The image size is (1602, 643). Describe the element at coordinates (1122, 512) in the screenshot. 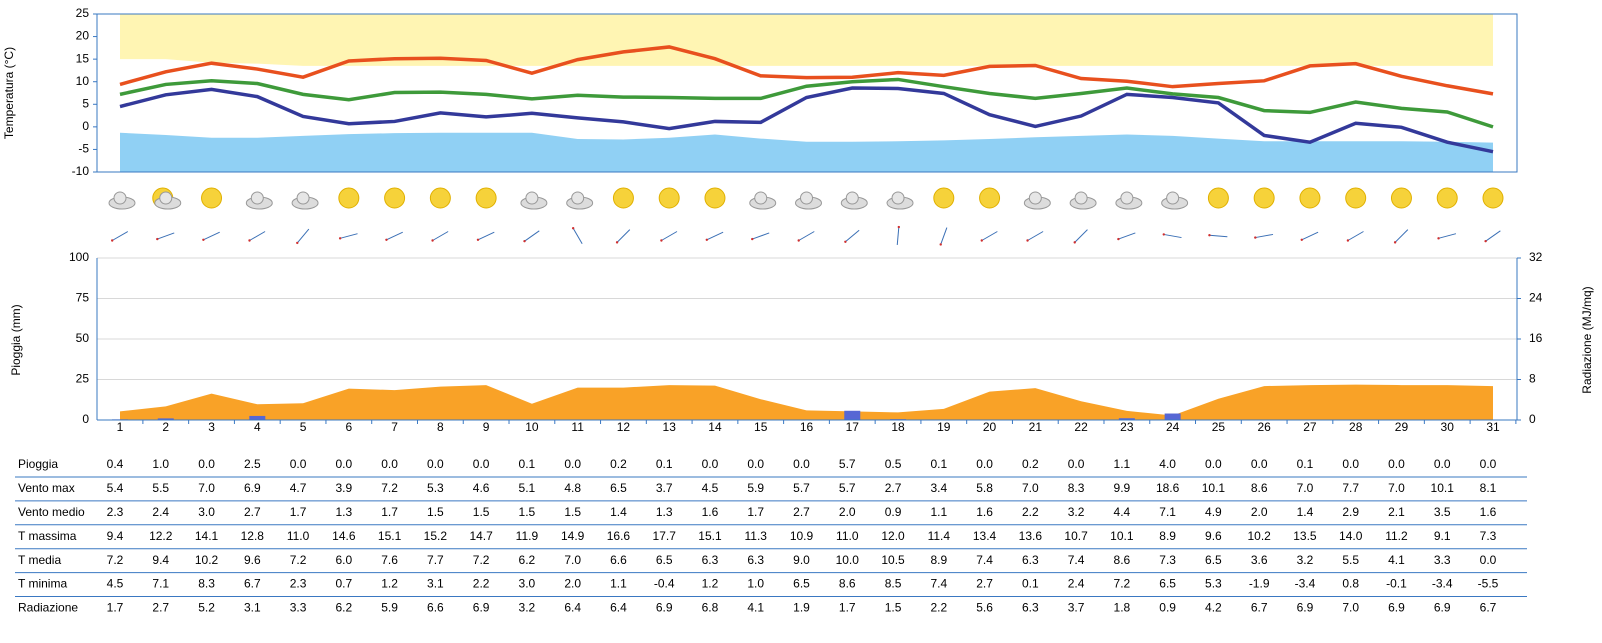

I see `cell: 4.4` at that location.